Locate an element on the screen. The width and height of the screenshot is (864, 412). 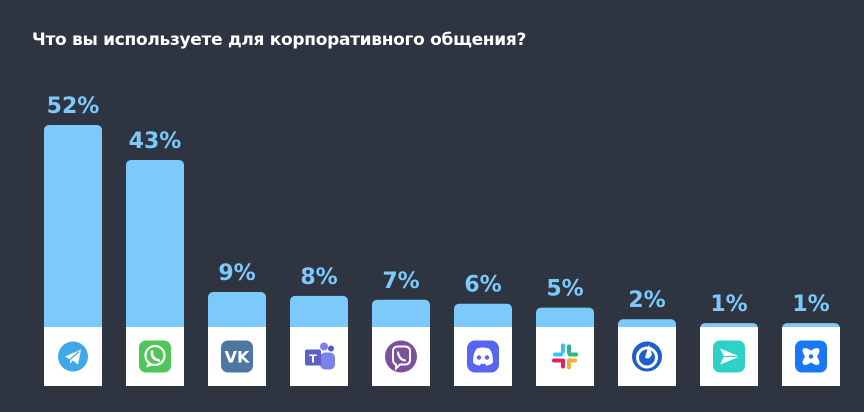
compass-icon is located at coordinates (811, 356).